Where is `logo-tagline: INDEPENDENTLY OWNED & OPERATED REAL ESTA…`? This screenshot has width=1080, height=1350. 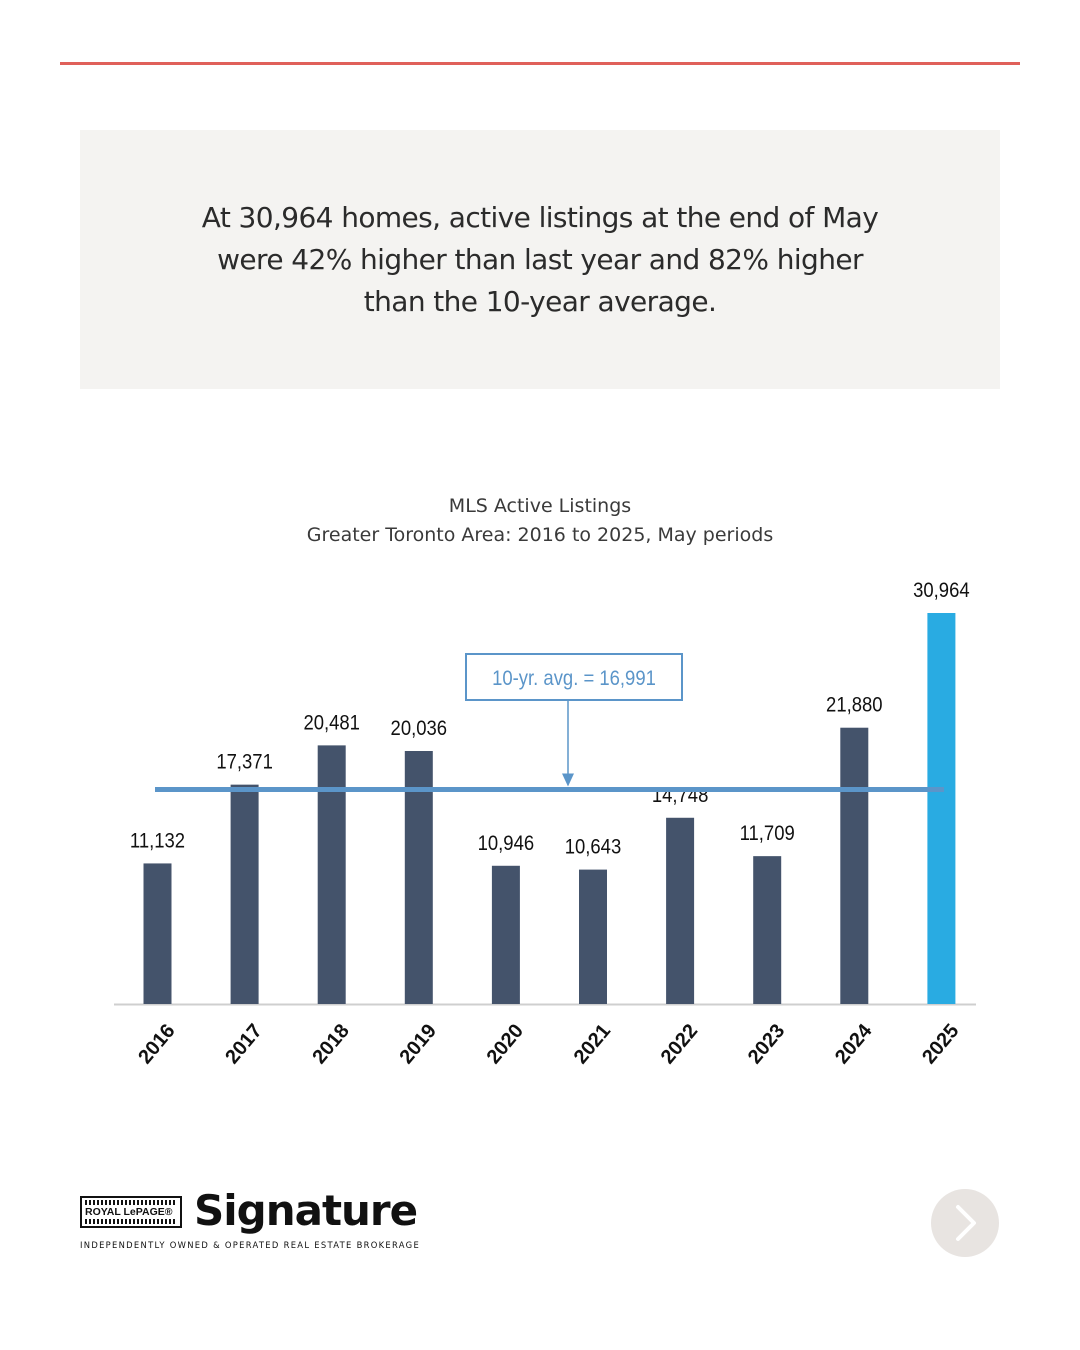 logo-tagline: INDEPENDENTLY OWNED & OPERATED REAL ESTA… is located at coordinates (250, 1245).